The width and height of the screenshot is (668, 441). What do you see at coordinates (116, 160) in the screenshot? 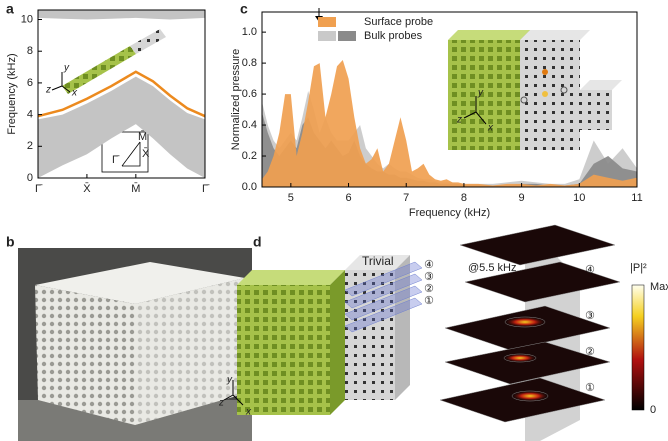
I see `bz-label: Γ̄` at bounding box center [116, 160].